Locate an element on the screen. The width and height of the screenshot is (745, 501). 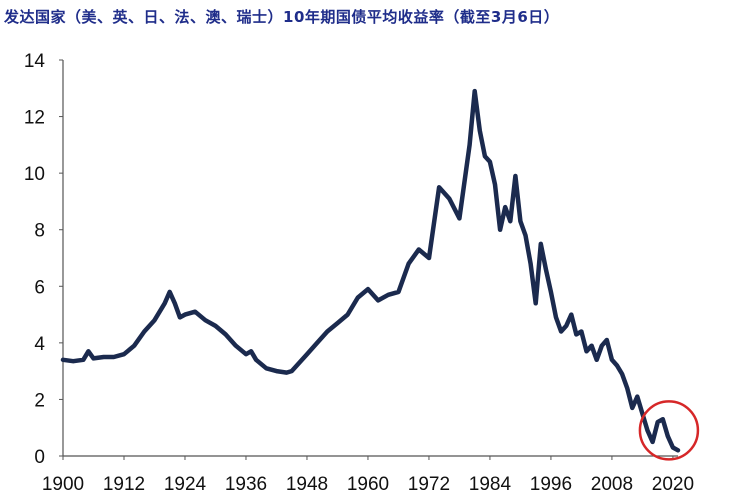
highlight-circle is located at coordinates (669, 430).